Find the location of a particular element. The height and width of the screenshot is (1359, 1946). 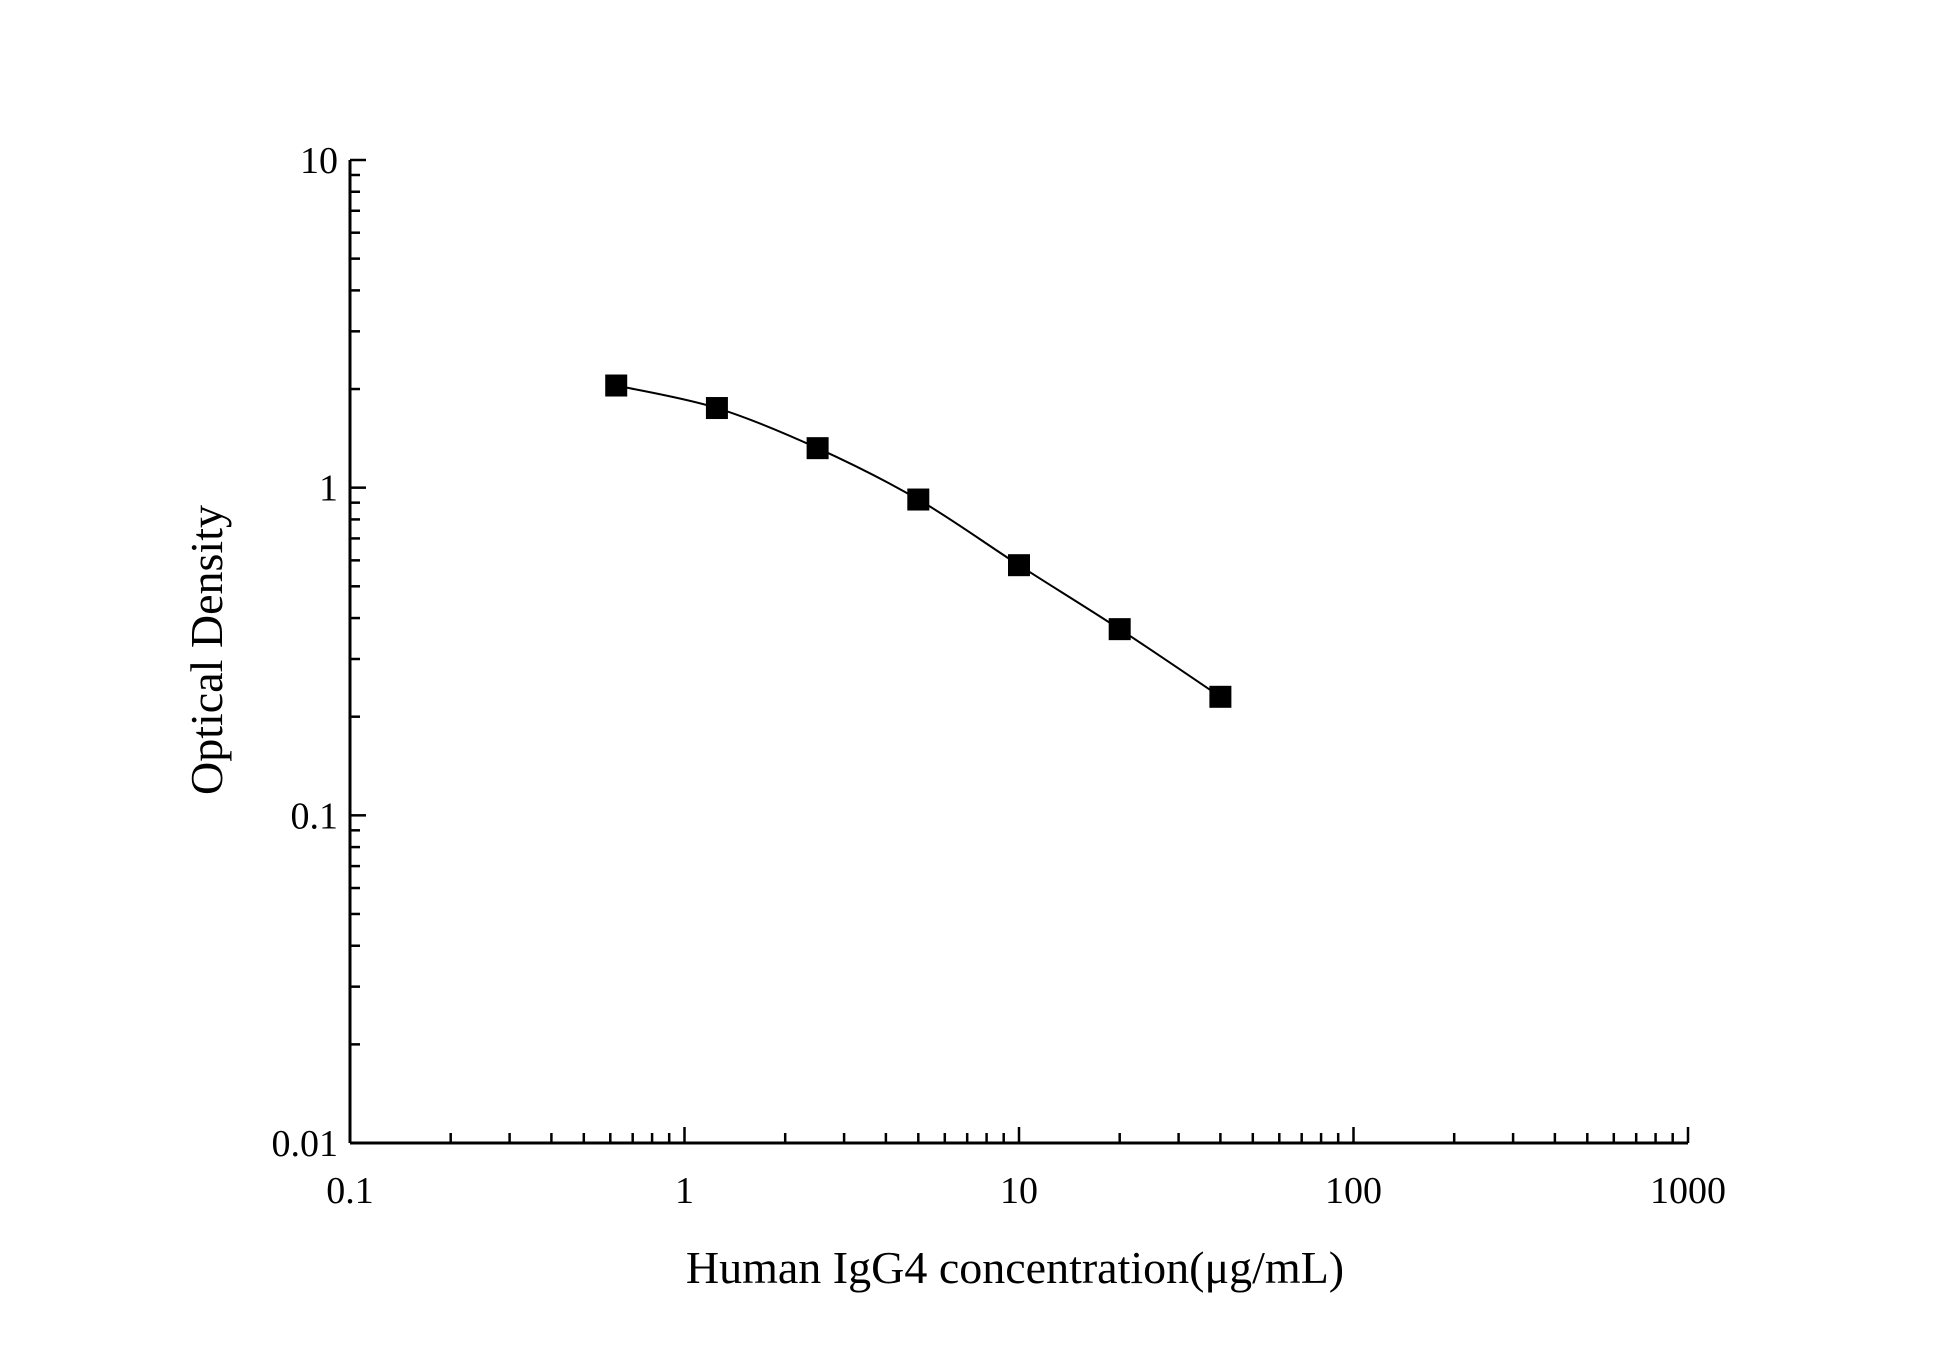

y-axis-title: Optical Density is located at coordinates (206, 650).